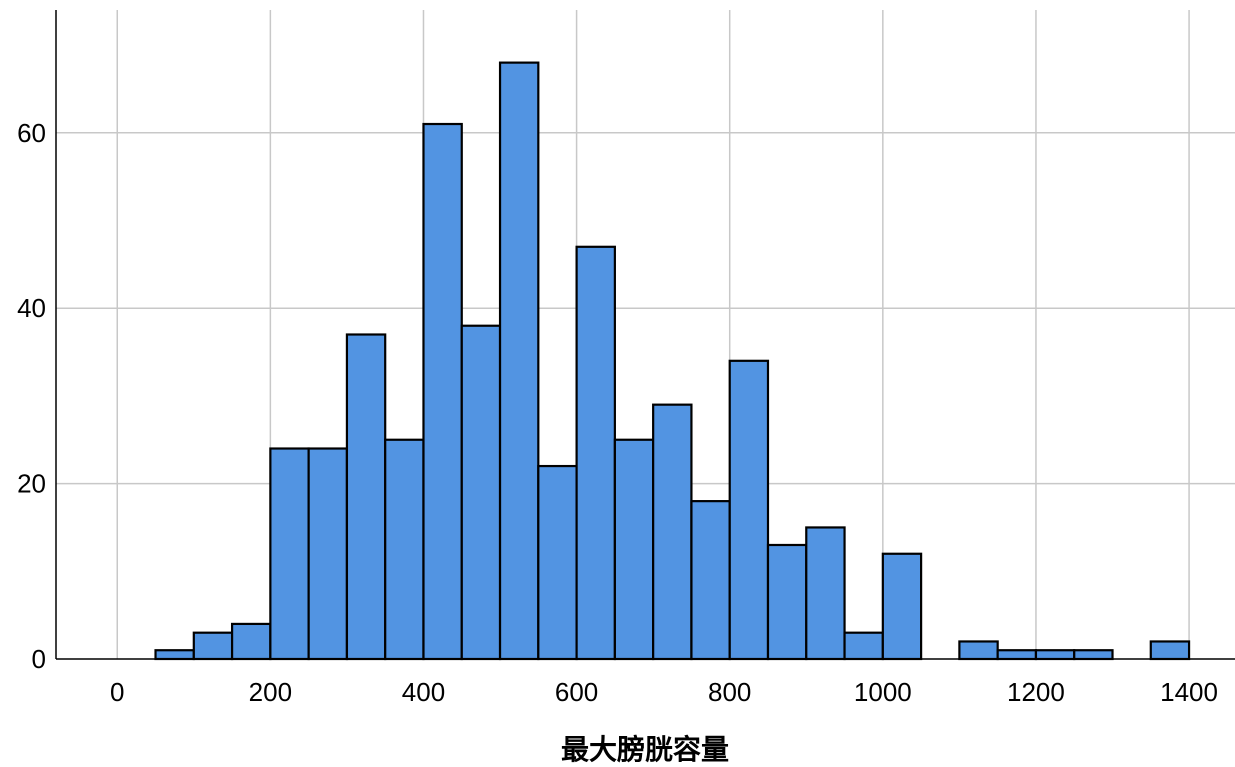  Describe the element at coordinates (1189, 692) in the screenshot. I see `x-tick-label: 1400` at that location.